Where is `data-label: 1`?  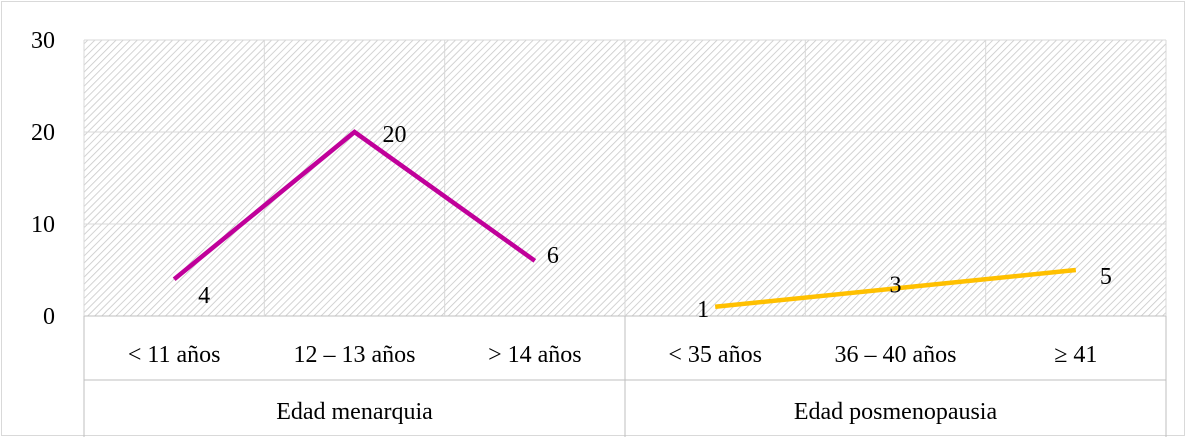
data-label: 1 is located at coordinates (703, 310).